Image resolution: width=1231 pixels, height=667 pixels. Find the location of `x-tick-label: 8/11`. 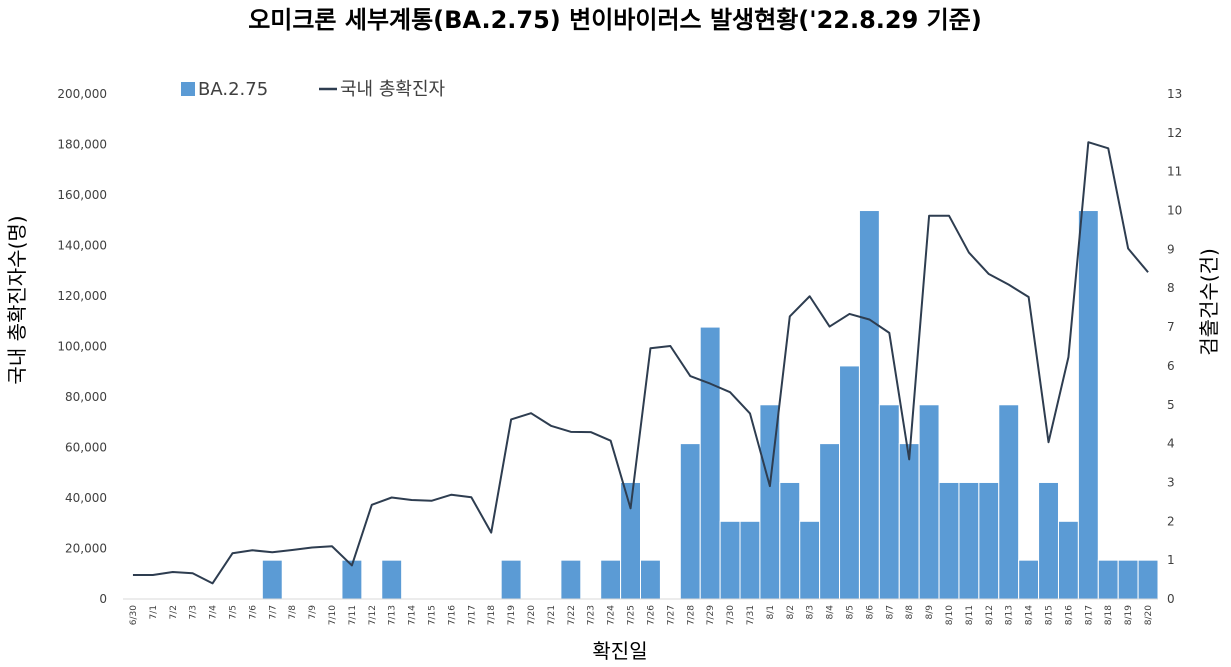

x-tick-label: 8/11 is located at coordinates (970, 615).